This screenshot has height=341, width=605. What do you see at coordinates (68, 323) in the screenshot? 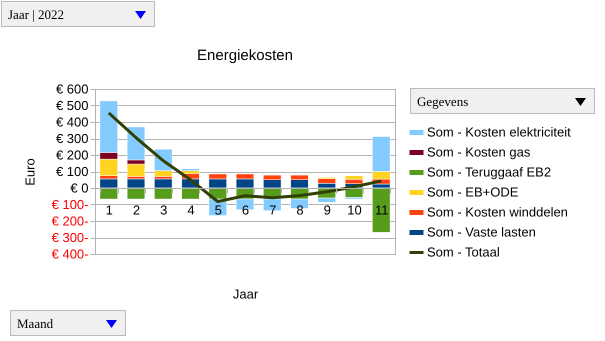
I see `dropdown: Maand` at bounding box center [68, 323].